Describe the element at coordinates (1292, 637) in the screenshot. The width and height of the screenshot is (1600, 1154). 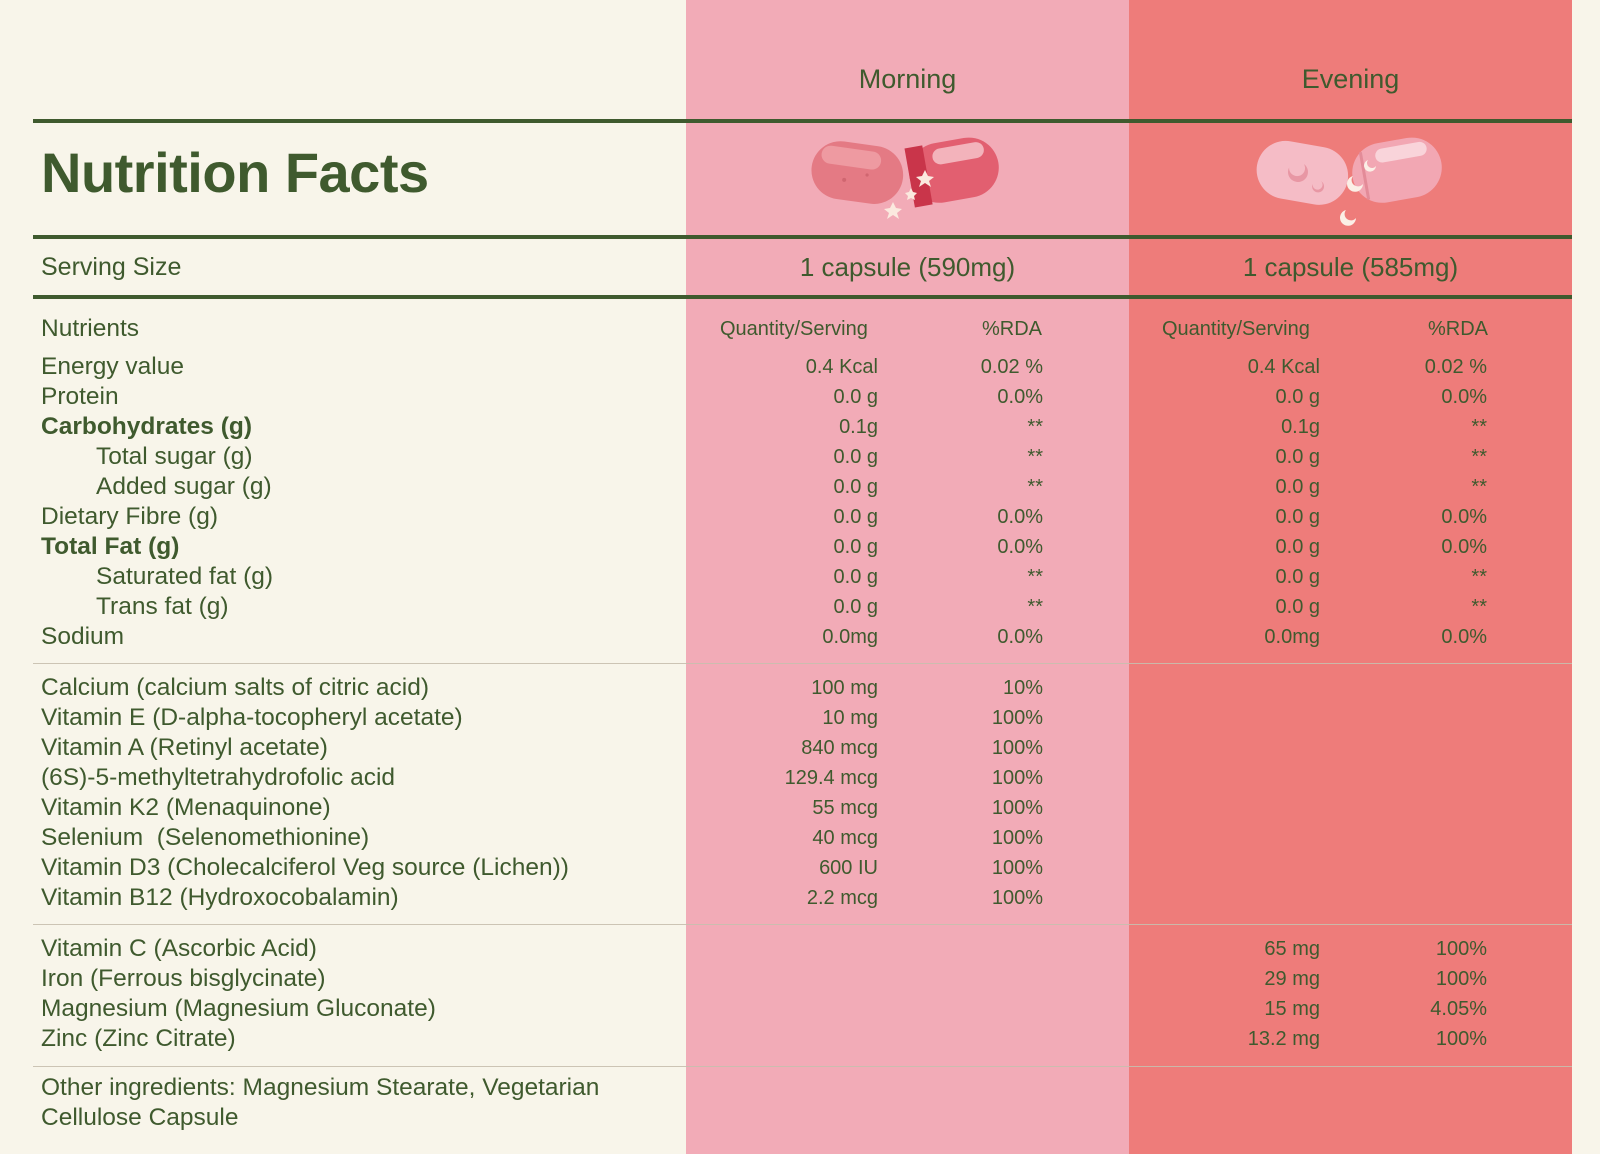
I see `evening-quantity: 0.0mg` at that location.